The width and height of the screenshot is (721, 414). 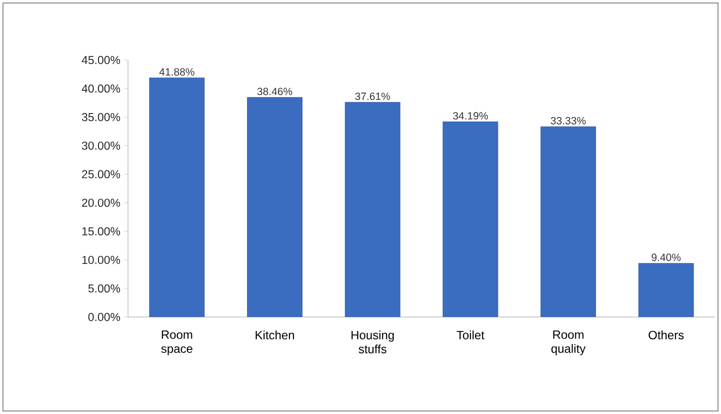 What do you see at coordinates (568, 343) in the screenshot?
I see `x-tick-label: Room quality` at bounding box center [568, 343].